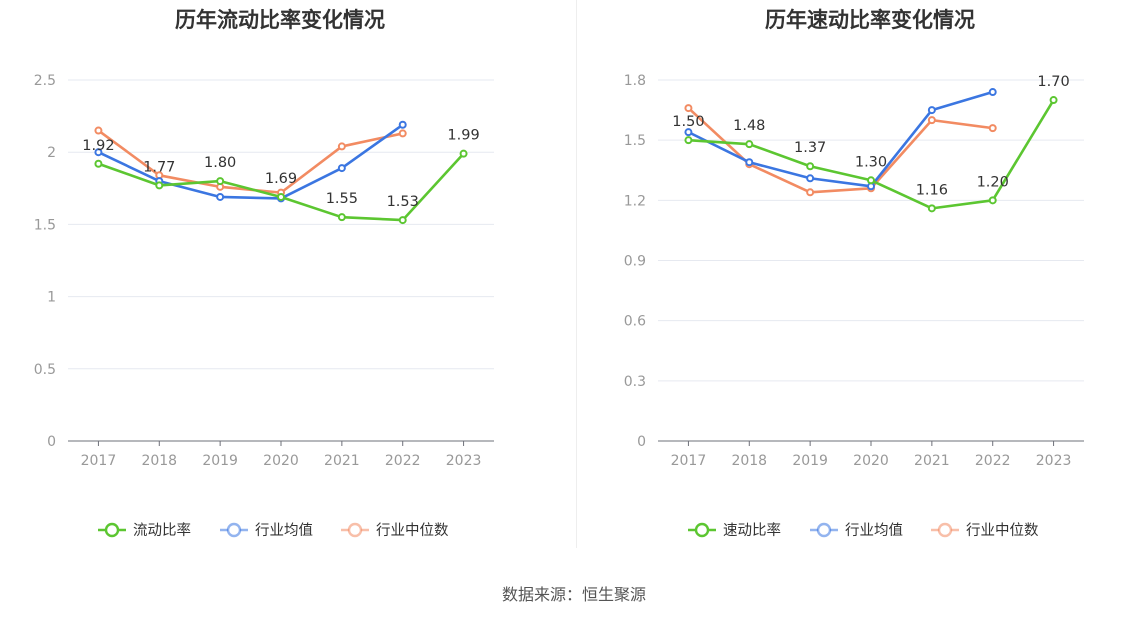 This screenshot has width=1148, height=619. What do you see at coordinates (51, 298) in the screenshot?
I see `y-tick-label: 1` at bounding box center [51, 298].